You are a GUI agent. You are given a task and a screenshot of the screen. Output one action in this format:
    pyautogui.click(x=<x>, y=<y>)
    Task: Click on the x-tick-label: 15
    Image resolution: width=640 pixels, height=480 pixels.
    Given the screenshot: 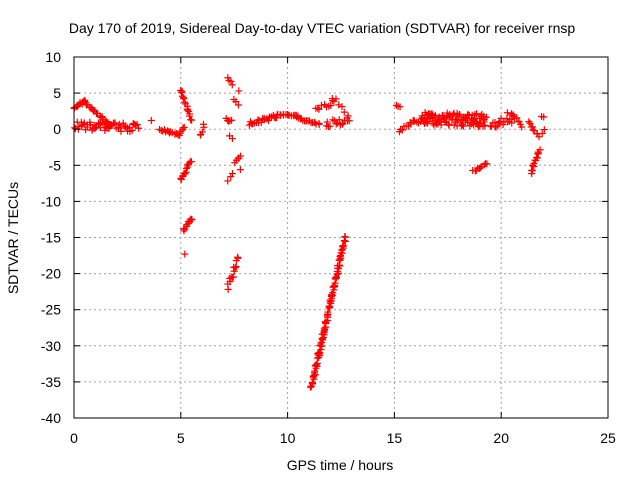 What is the action you would take?
    pyautogui.click(x=395, y=438)
    